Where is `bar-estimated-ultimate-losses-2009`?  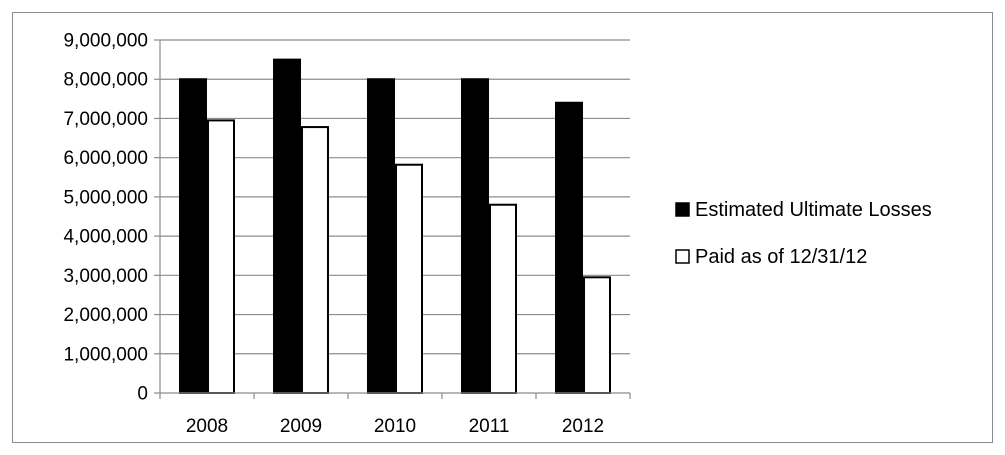 bar-estimated-ultimate-losses-2009 is located at coordinates (287, 226).